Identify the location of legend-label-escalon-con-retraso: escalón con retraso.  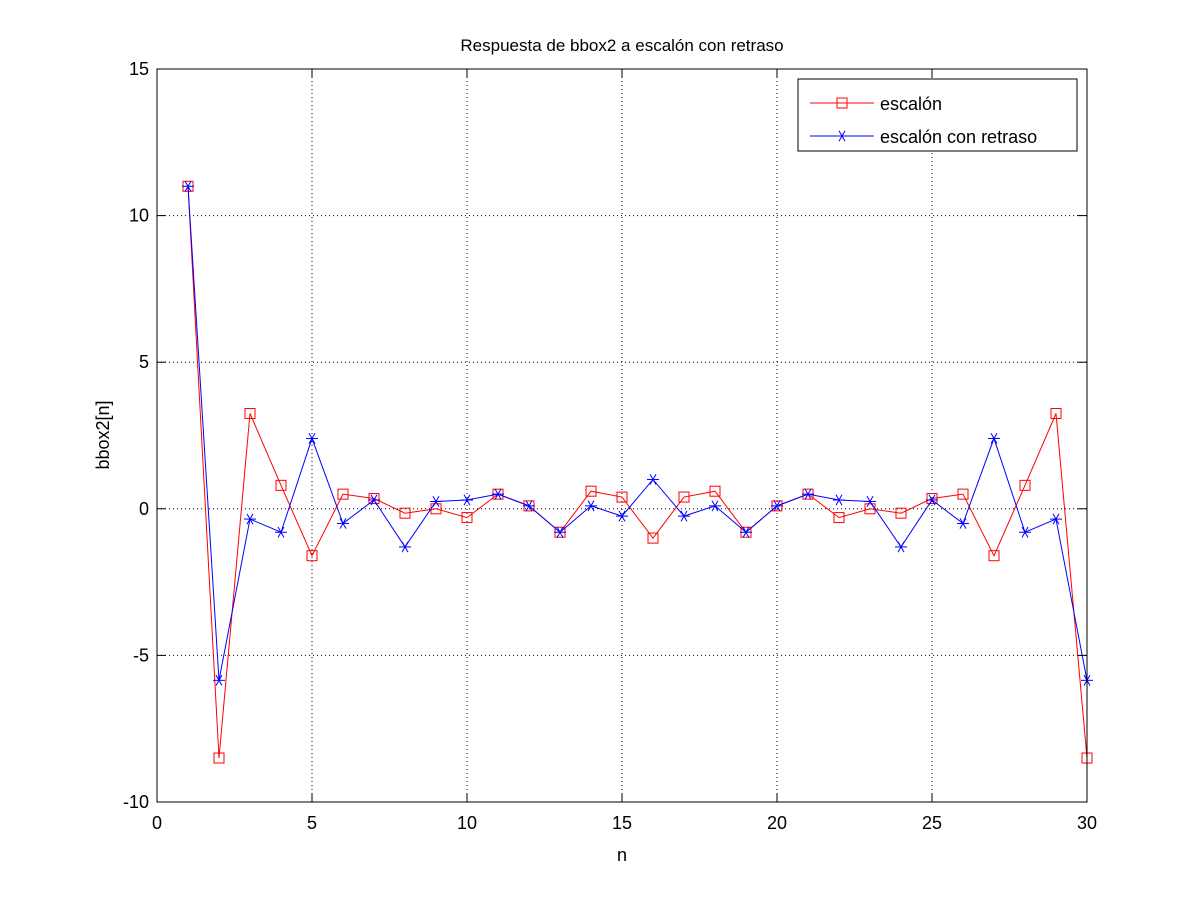
(958, 137).